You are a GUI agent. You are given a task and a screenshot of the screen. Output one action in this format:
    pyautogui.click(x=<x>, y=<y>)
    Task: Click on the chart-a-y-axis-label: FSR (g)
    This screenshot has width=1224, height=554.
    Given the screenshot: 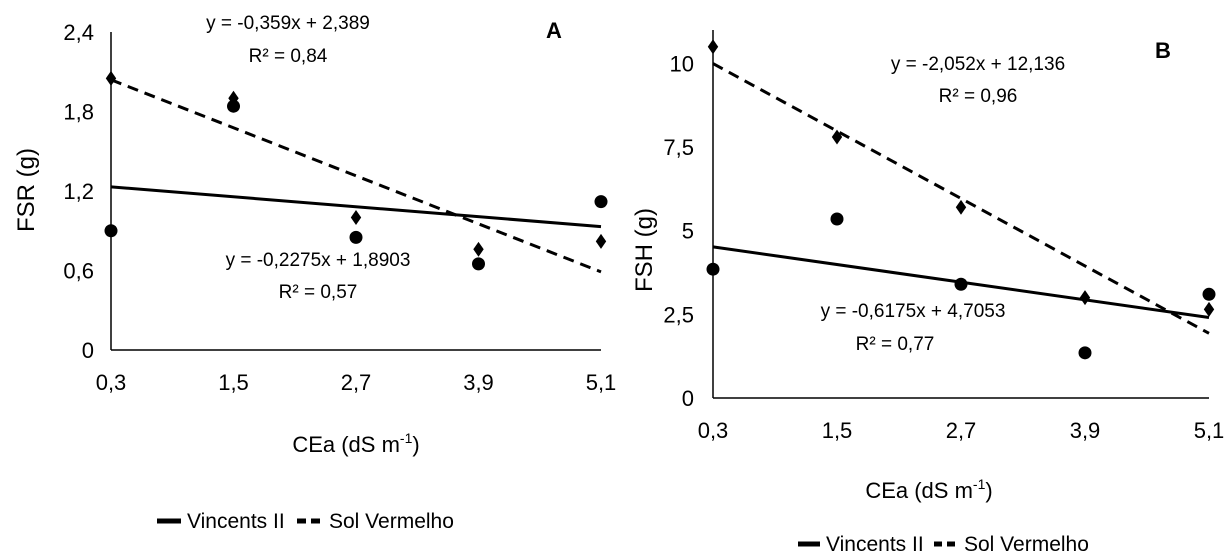 What is the action you would take?
    pyautogui.click(x=26, y=190)
    